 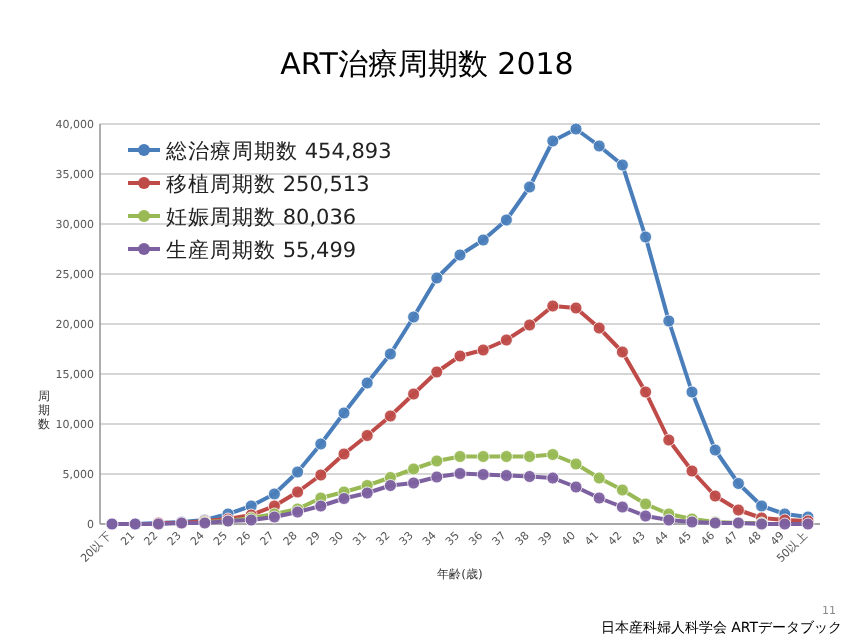 What do you see at coordinates (261, 218) in the screenshot?
I see `legend-label: 妊娠周期数 80,036` at bounding box center [261, 218].